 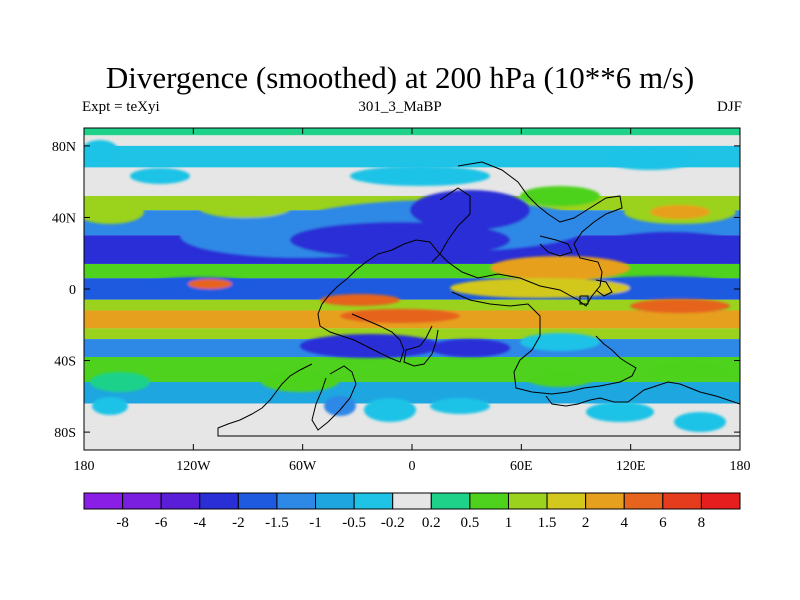 What do you see at coordinates (161, 523) in the screenshot?
I see `colorbar-label: -6` at bounding box center [161, 523].